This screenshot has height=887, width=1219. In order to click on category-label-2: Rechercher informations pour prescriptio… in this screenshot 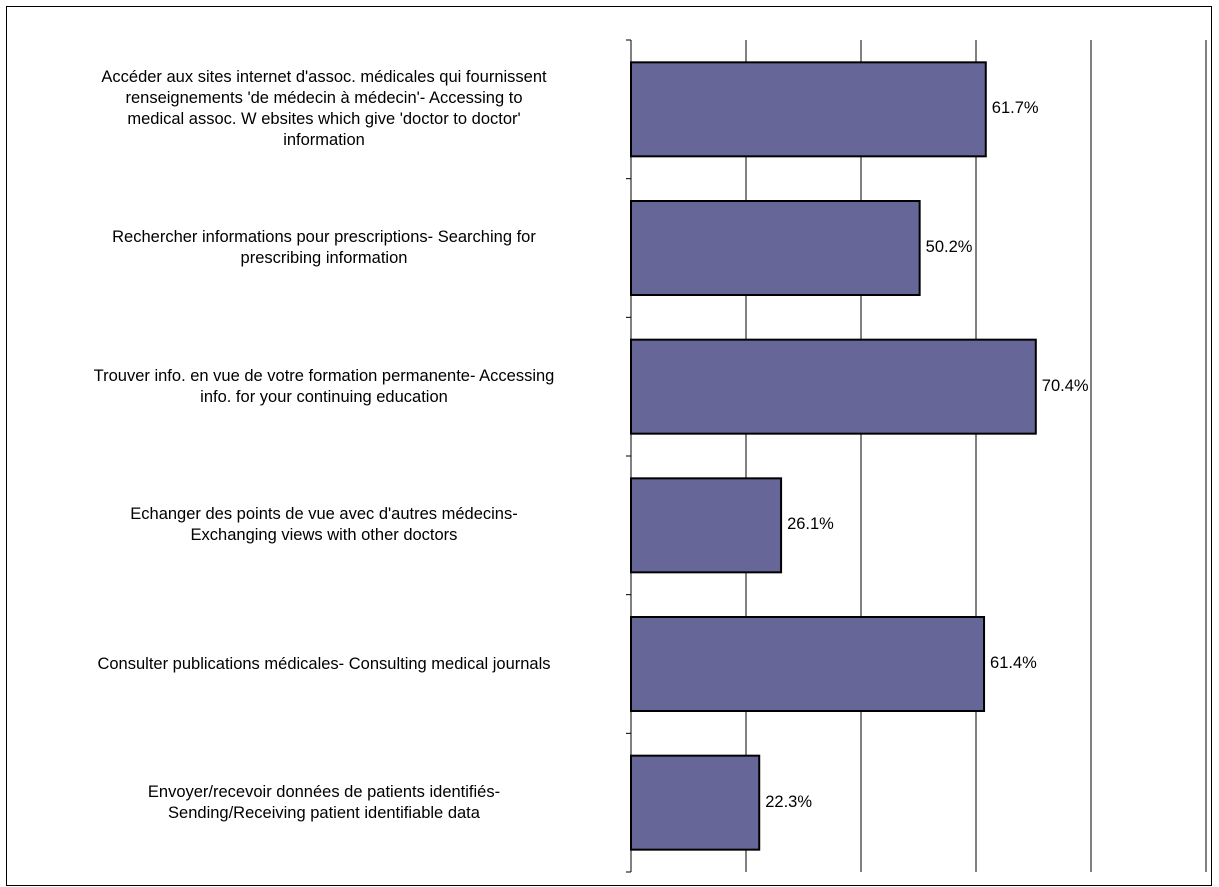, I will do `click(324, 247)`.